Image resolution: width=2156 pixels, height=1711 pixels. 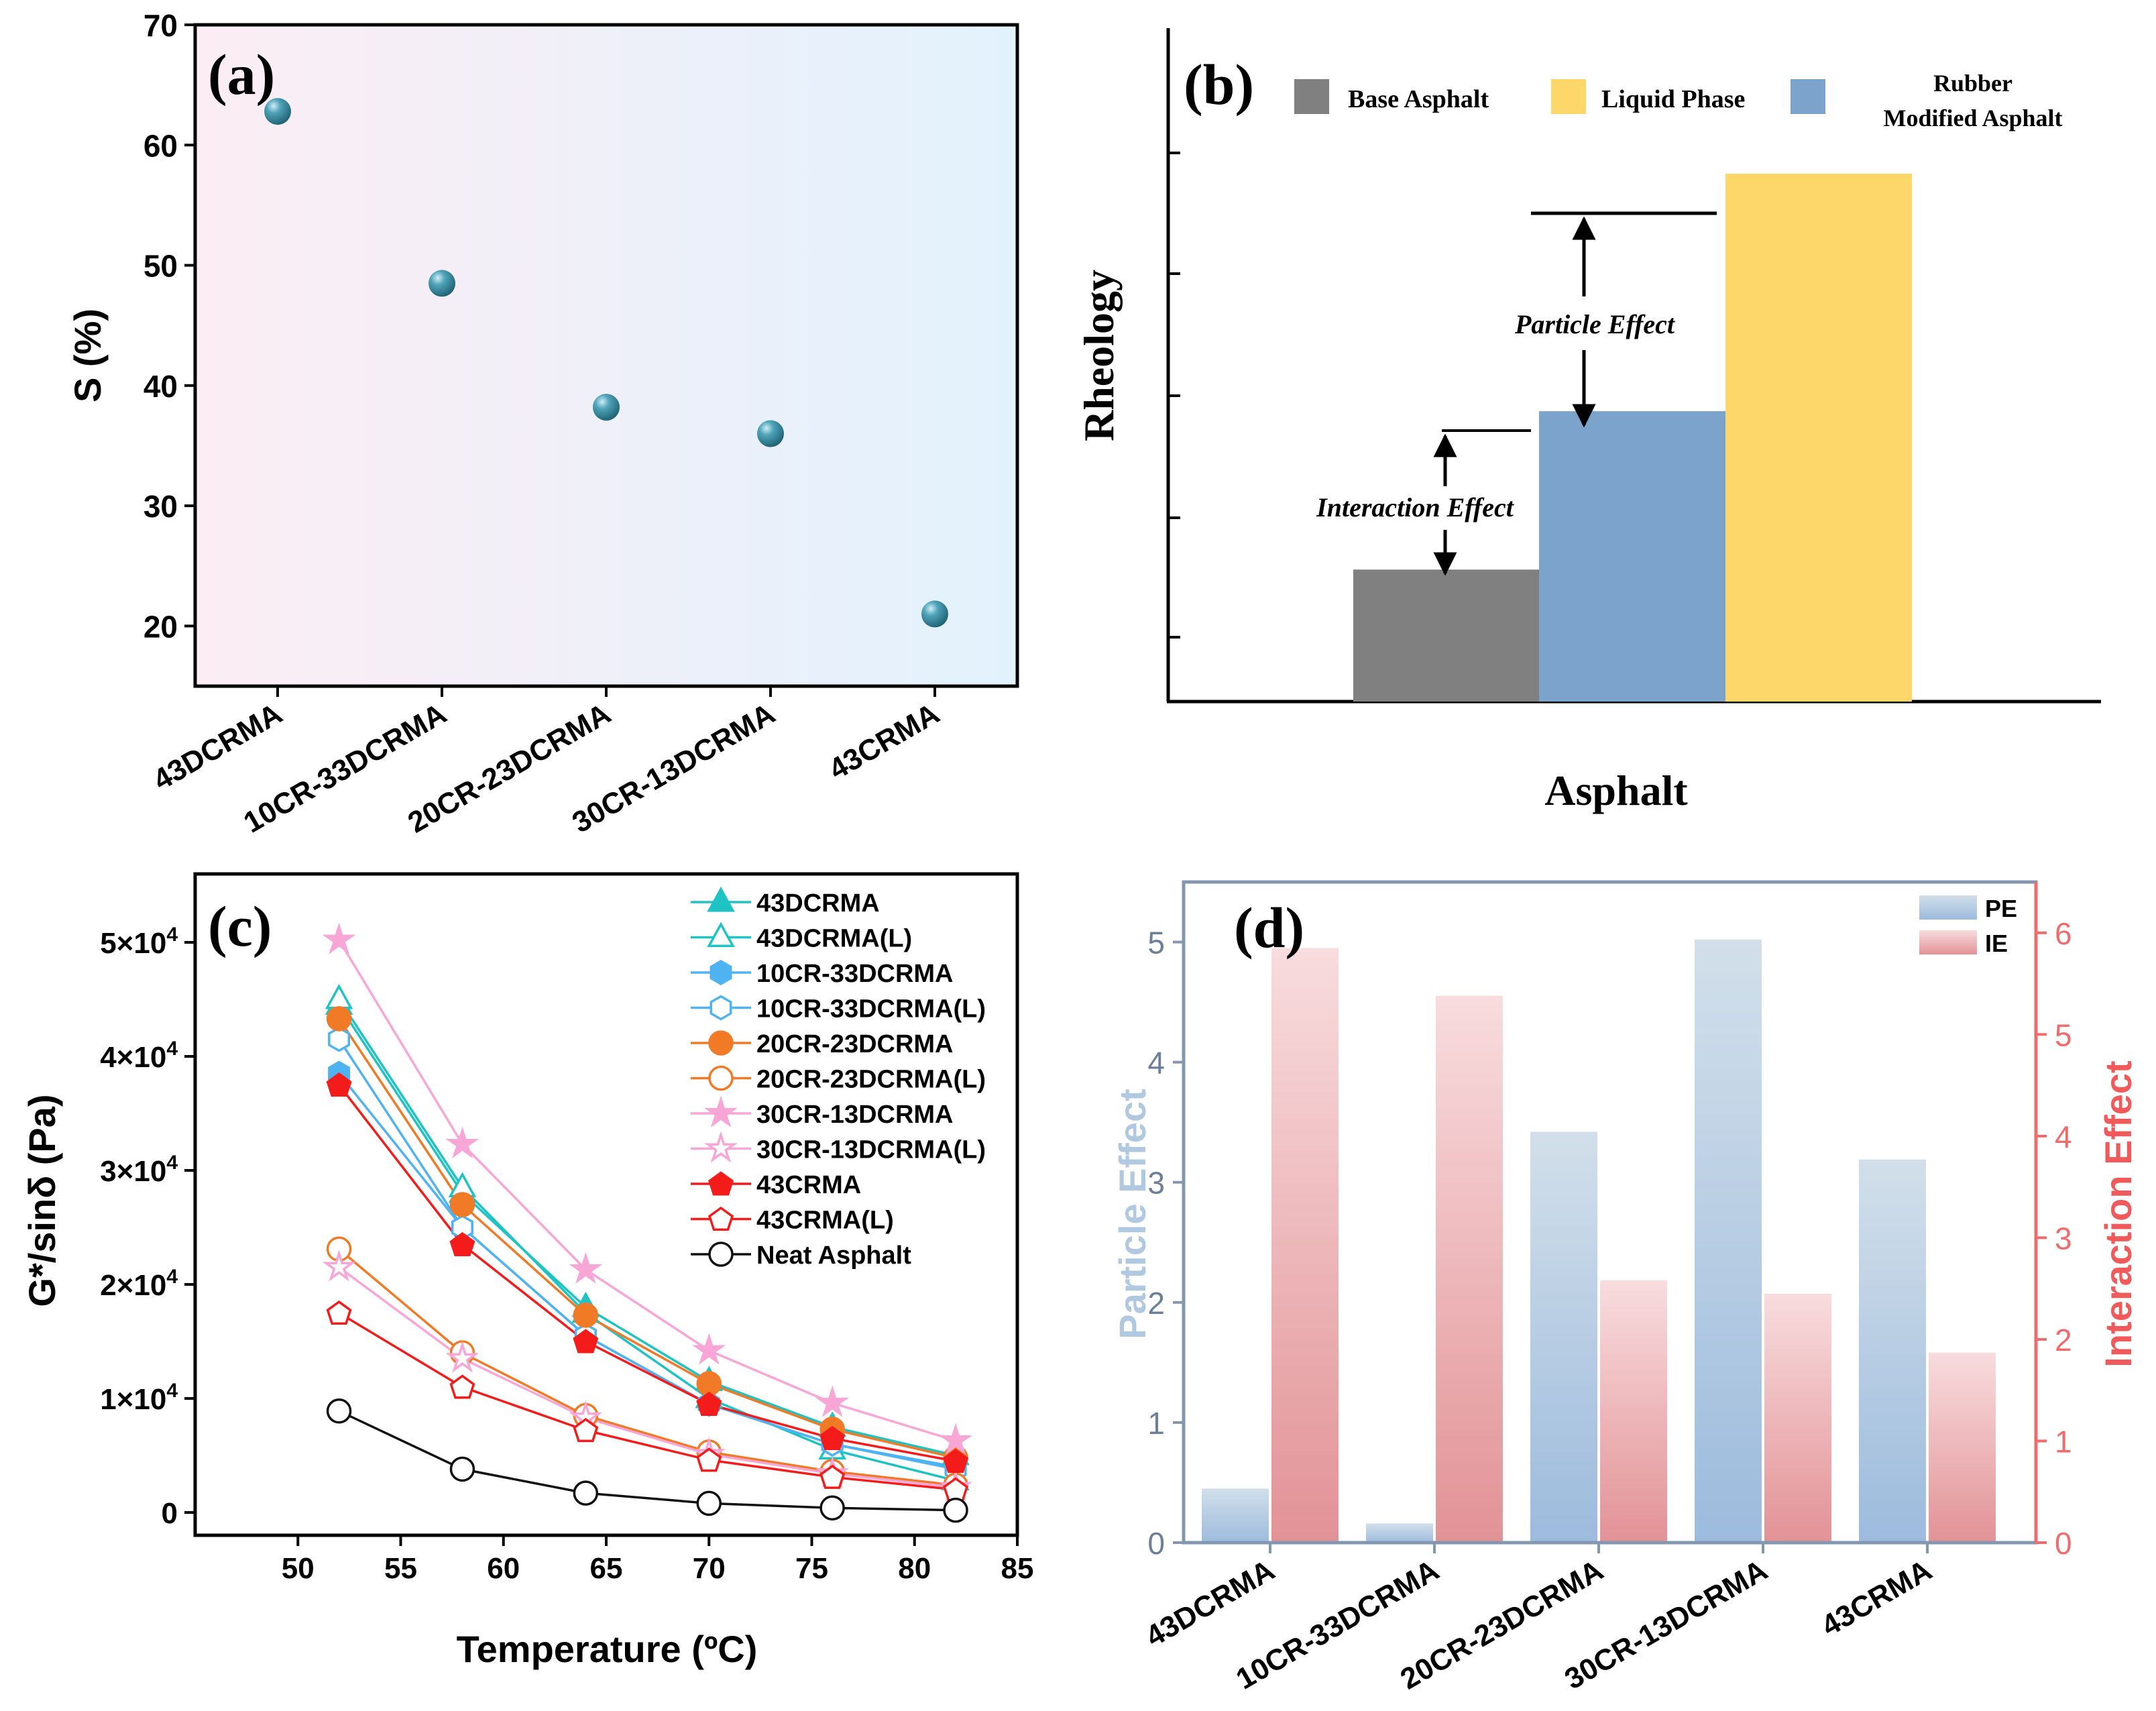 What do you see at coordinates (139, 1398) in the screenshot?
I see `panel-c-ytick-label: 1×10⁴` at bounding box center [139, 1398].